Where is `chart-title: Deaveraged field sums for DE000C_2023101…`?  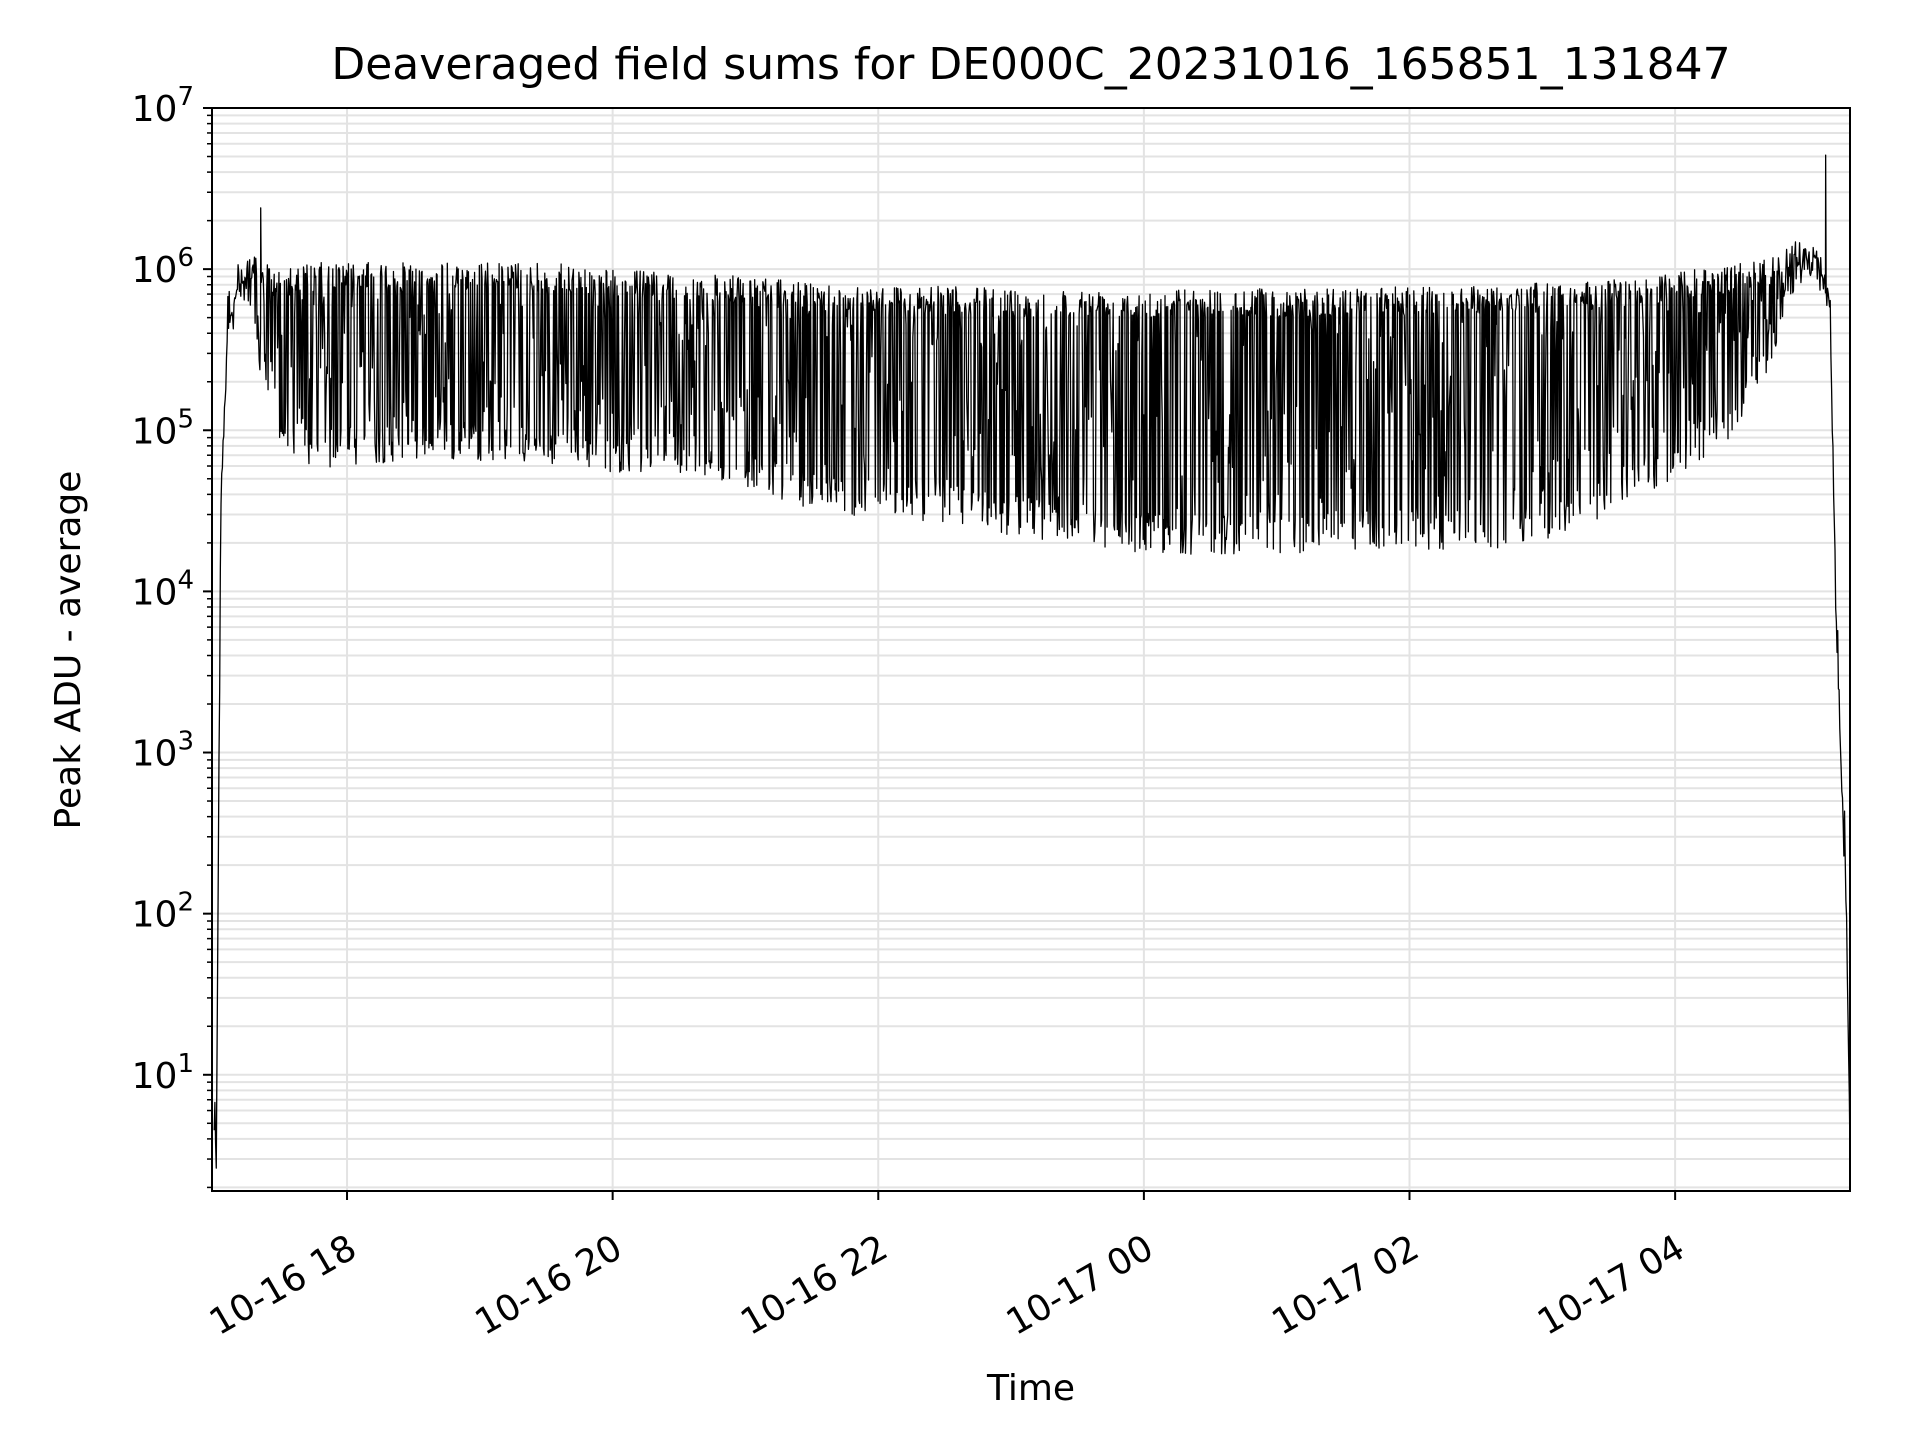
chart-title: Deaveraged field sums for DE000C_2023101… is located at coordinates (1030, 64).